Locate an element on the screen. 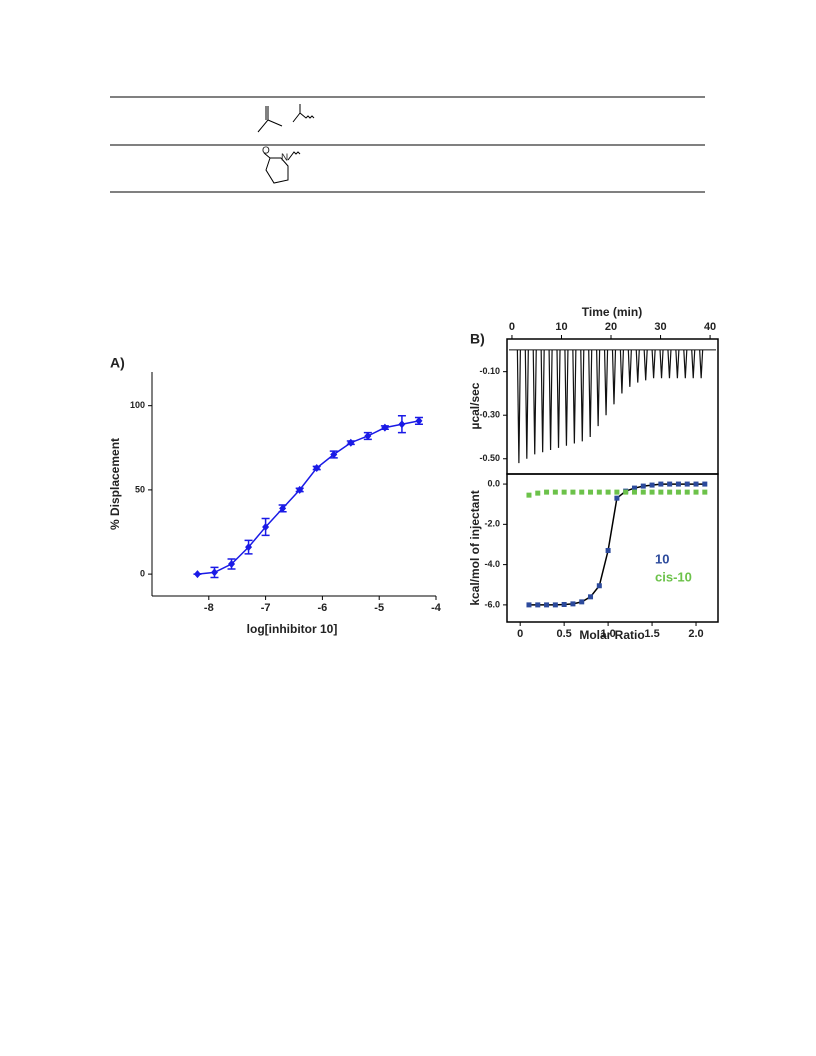  y-tick-label: -2.0 is located at coordinates (492, 524).